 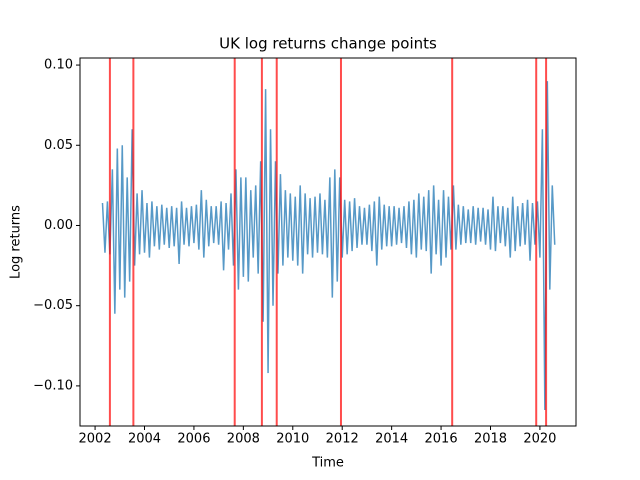 I want to click on y-tick-label: −0.05, so click(x=53, y=305).